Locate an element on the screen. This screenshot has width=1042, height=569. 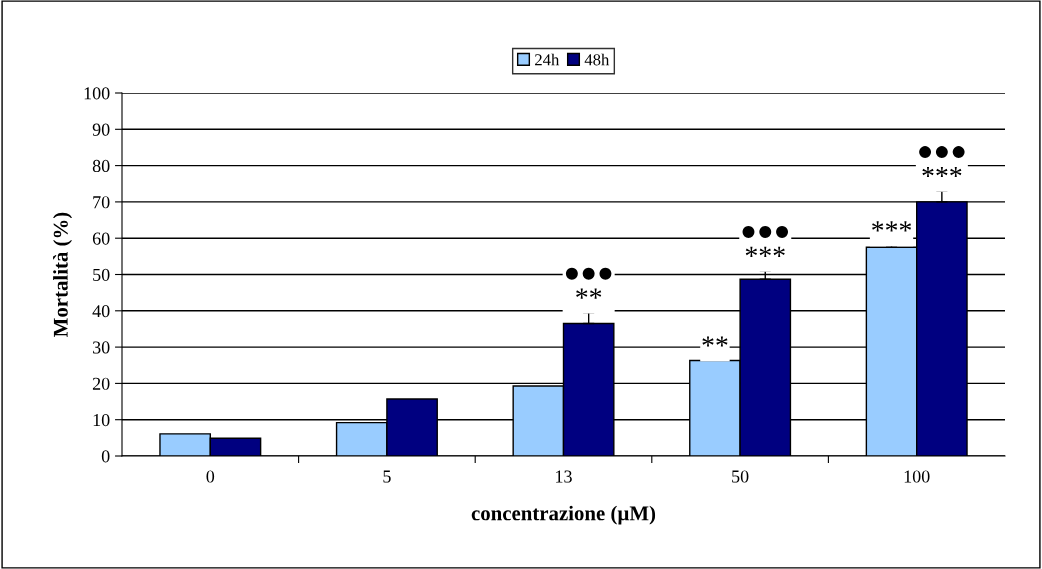
x-tick-label: 50 is located at coordinates (740, 476).